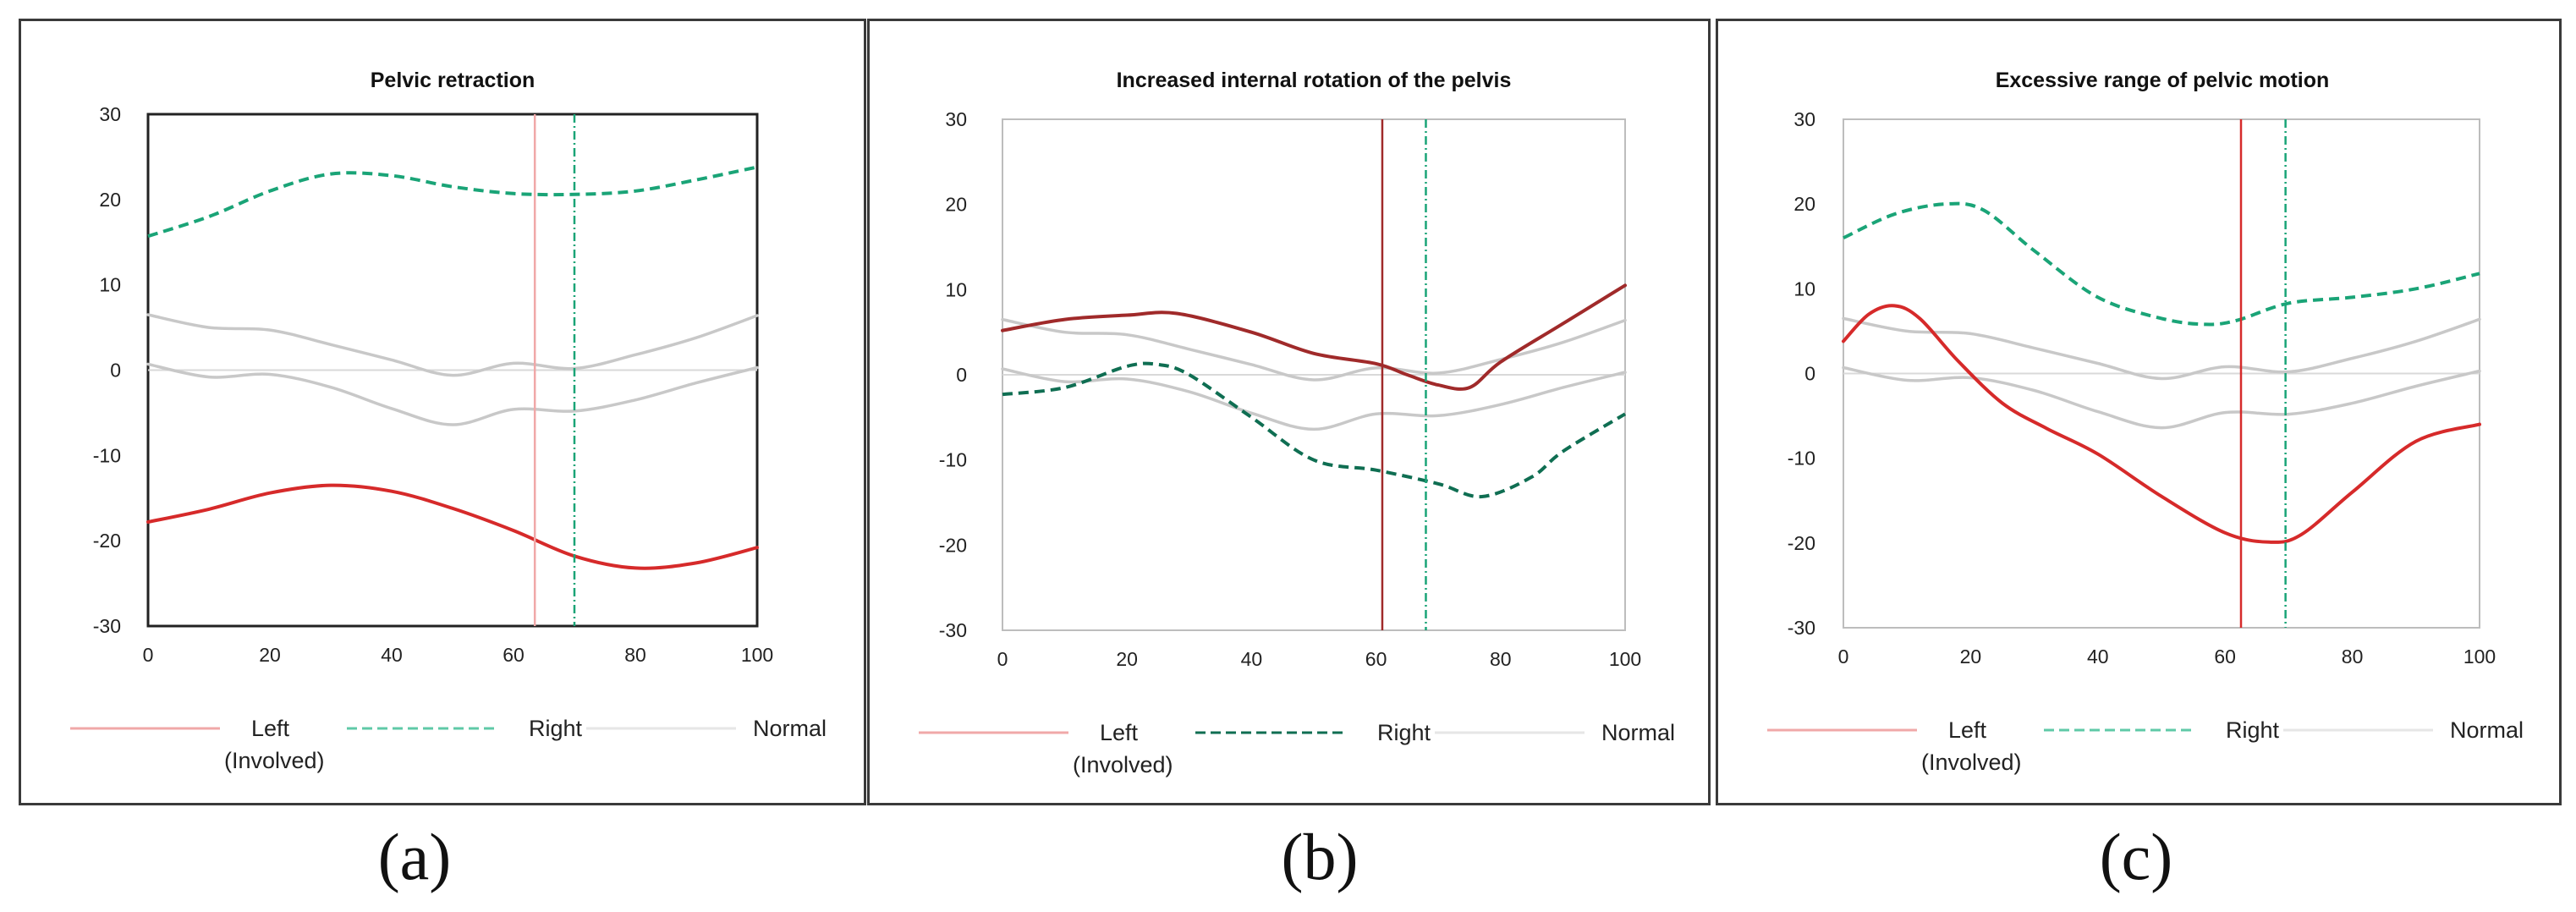  I want to click on legend-b: Left (Involved) Right Normal, so click(1297, 748).